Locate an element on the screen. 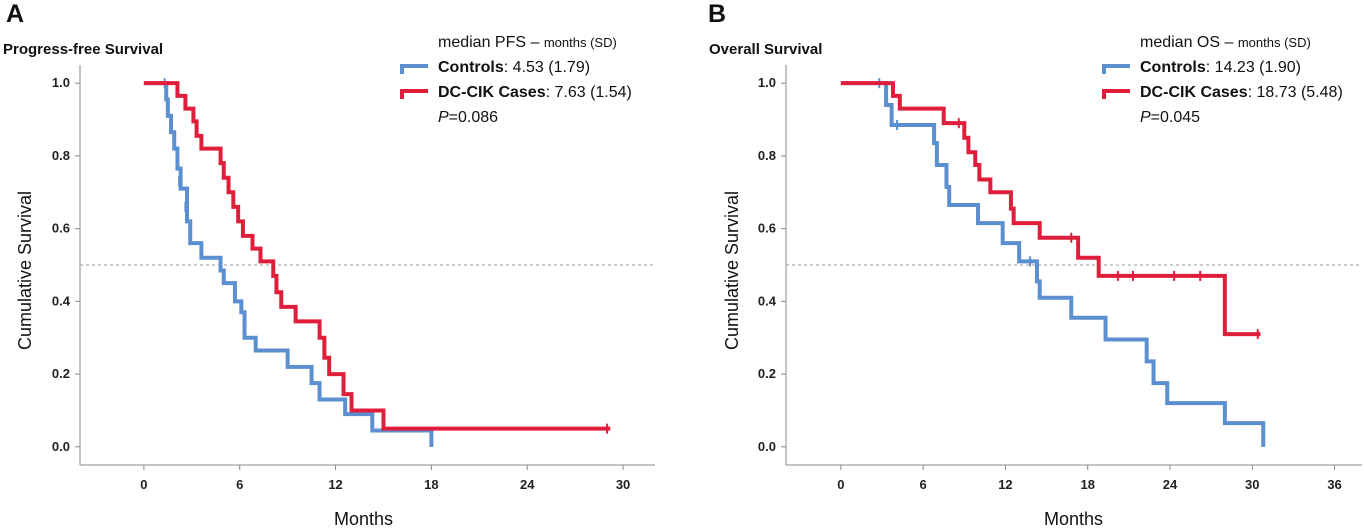 The width and height of the screenshot is (1364, 530). legend-value-controls: : 4.53 (1.79) is located at coordinates (547, 67).